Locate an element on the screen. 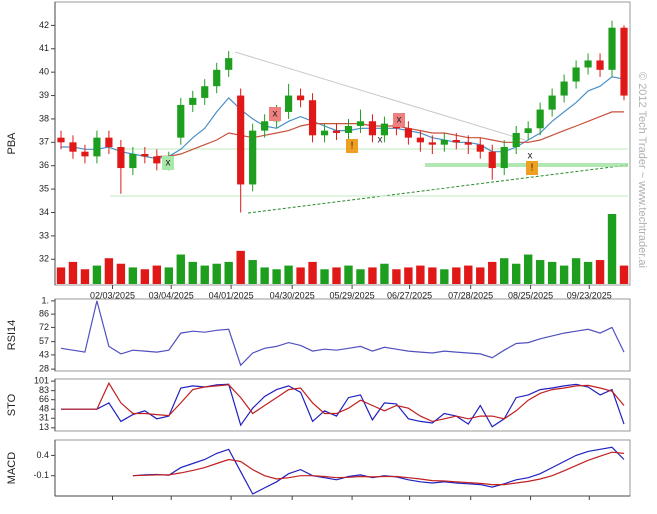 Image resolution: width=657 pixels, height=514 pixels. y-tick-label: 13 is located at coordinates (44, 427).